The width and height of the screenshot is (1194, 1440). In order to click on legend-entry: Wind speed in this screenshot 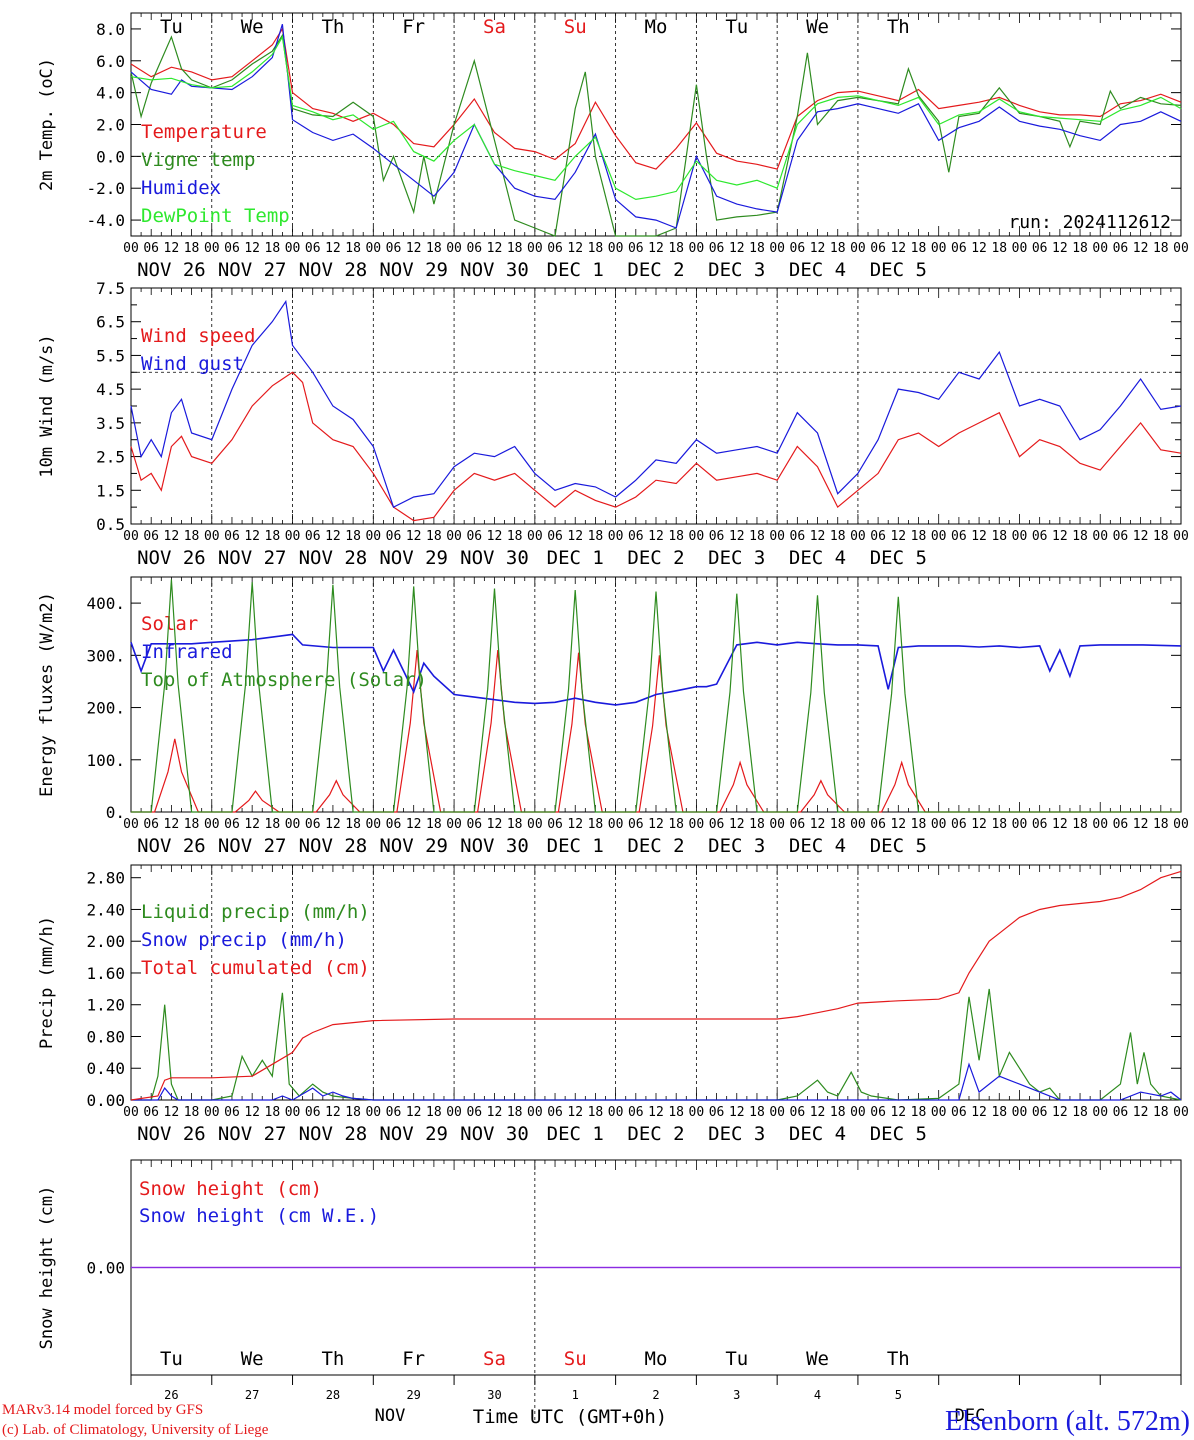, I will do `click(198, 336)`.